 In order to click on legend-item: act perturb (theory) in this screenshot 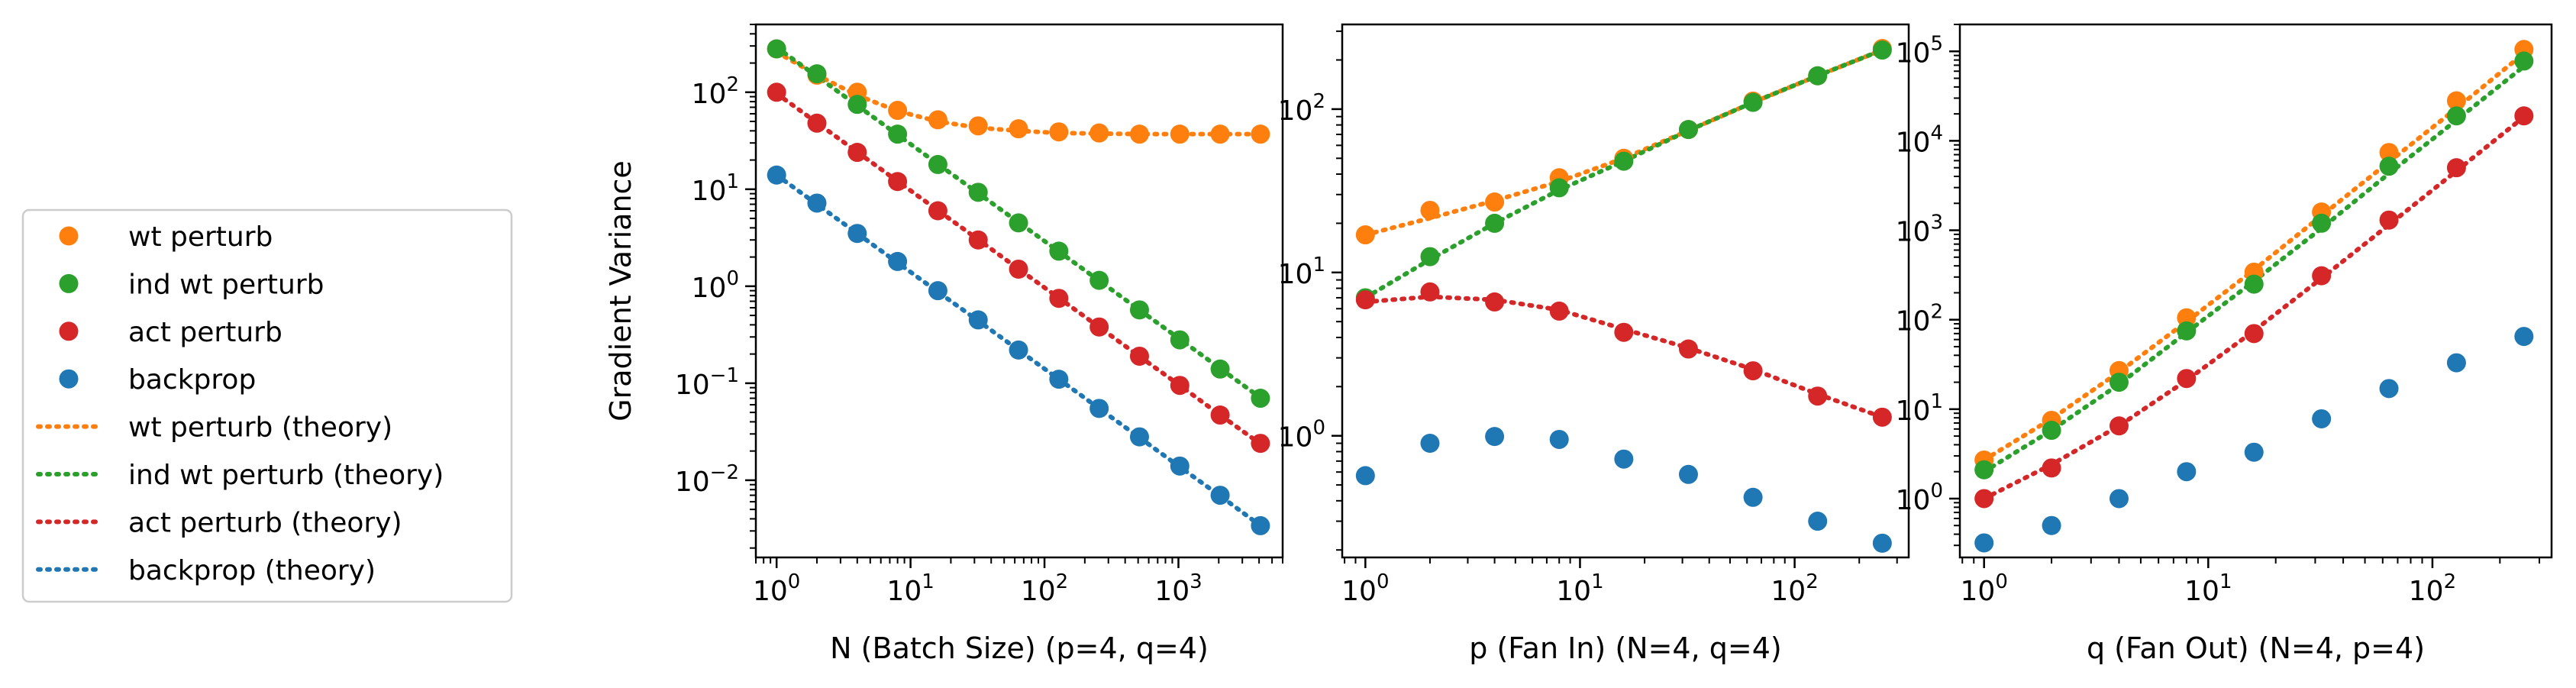, I will do `click(219, 522)`.